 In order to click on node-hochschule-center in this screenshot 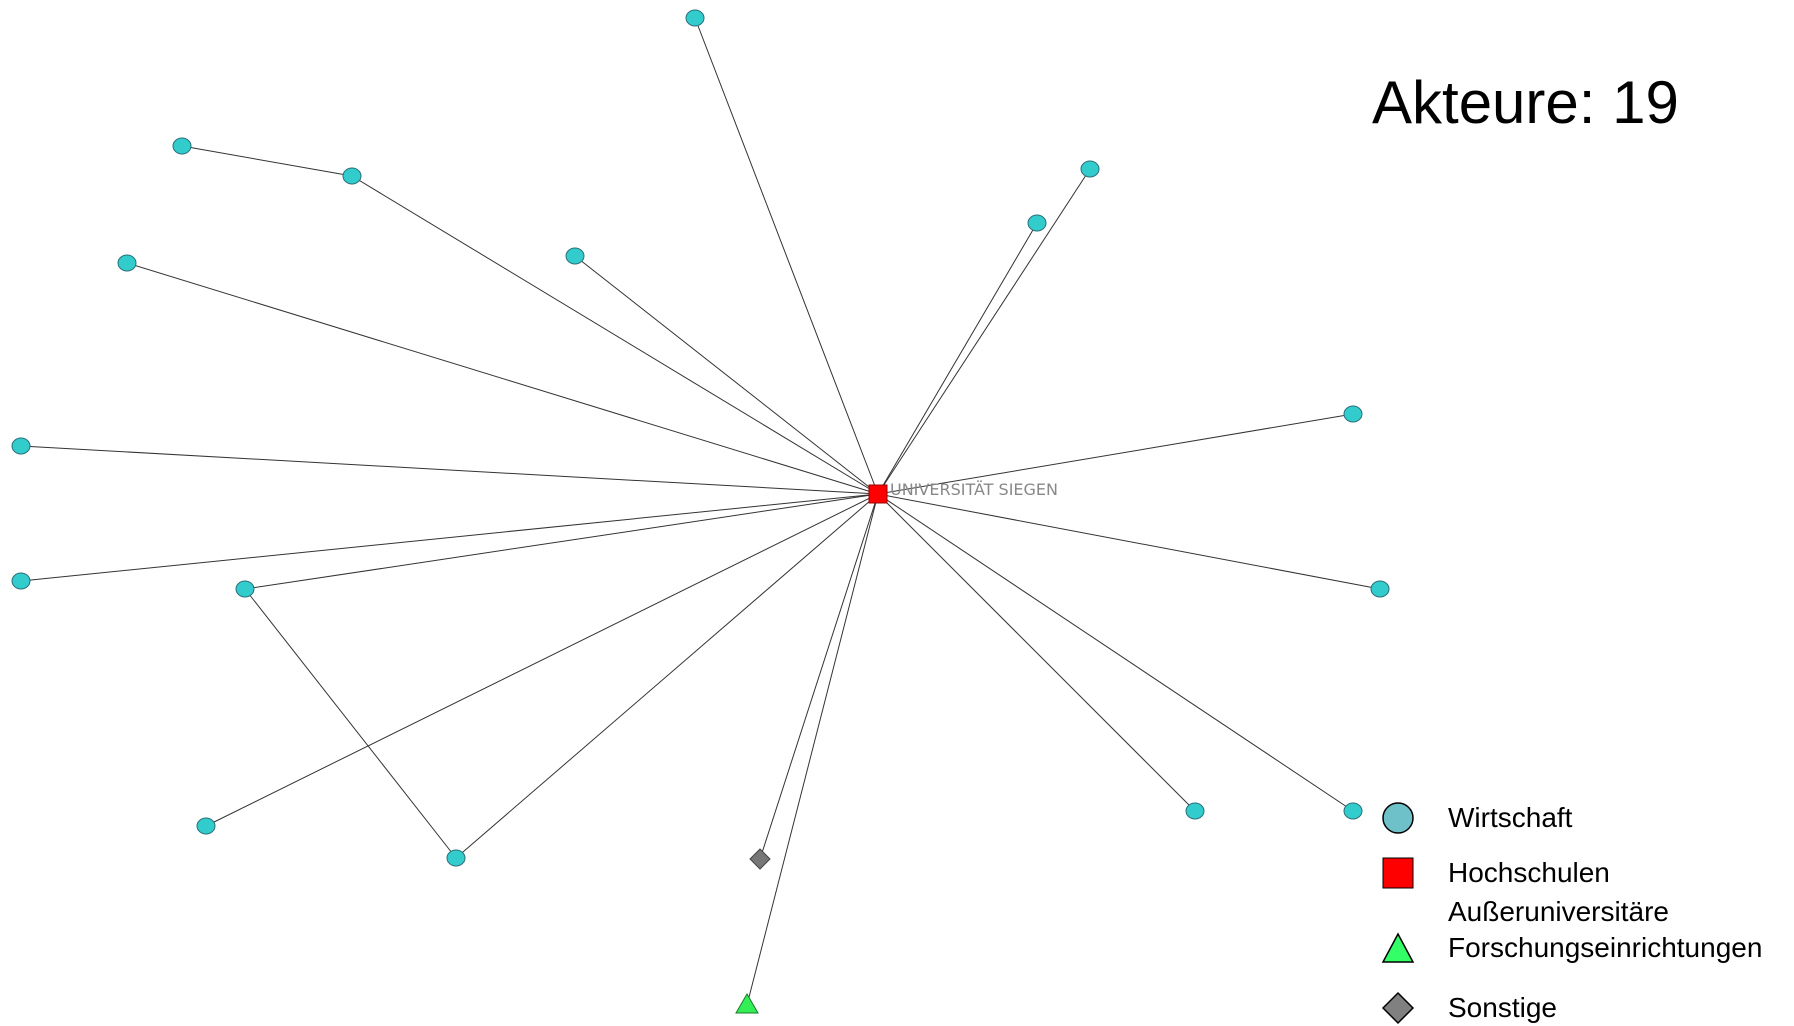, I will do `click(878, 494)`.